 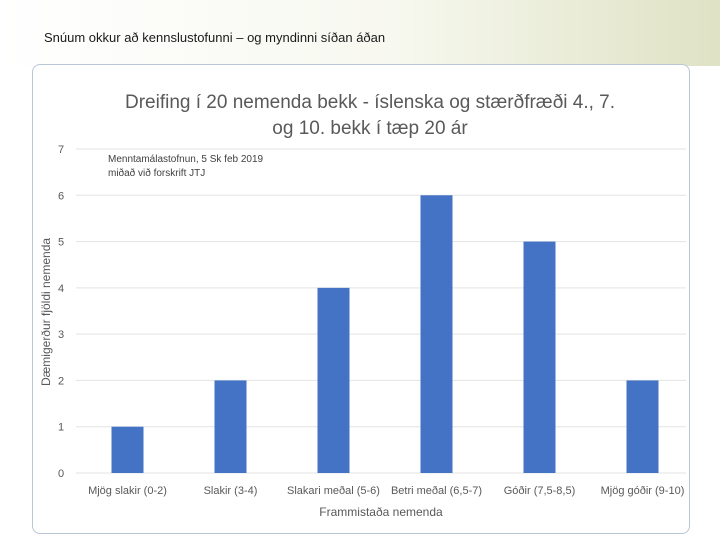 What do you see at coordinates (540, 491) in the screenshot?
I see `x-category-label: Góðir (7,5-8,5)` at bounding box center [540, 491].